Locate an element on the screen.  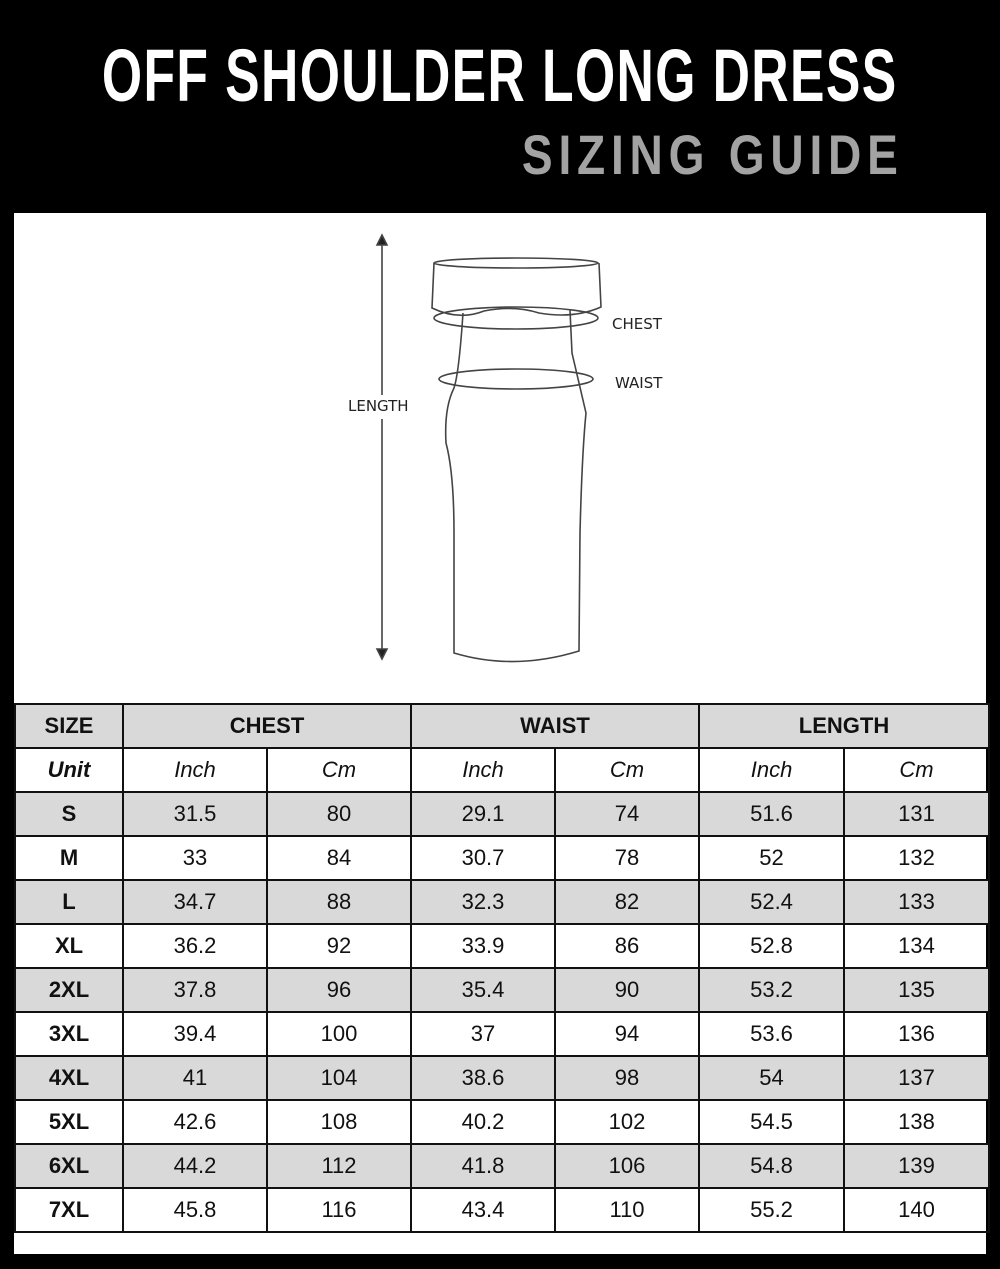
size-cell: M is located at coordinates (69, 858).